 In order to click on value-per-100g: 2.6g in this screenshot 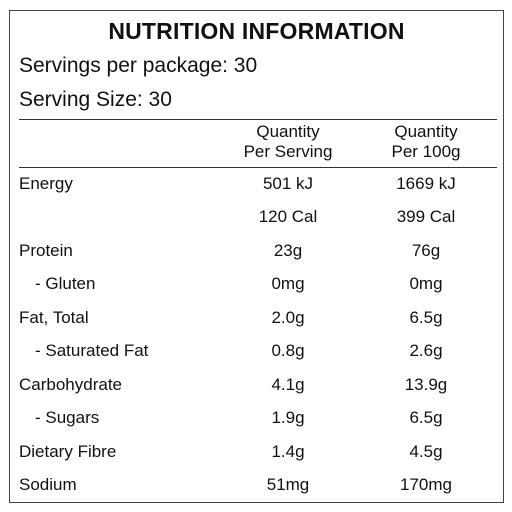, I will do `click(426, 350)`.